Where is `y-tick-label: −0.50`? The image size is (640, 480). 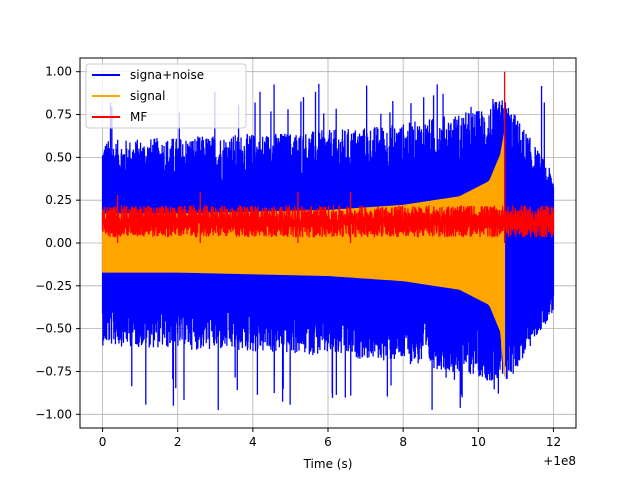
y-tick-label: −0.50 is located at coordinates (53, 329).